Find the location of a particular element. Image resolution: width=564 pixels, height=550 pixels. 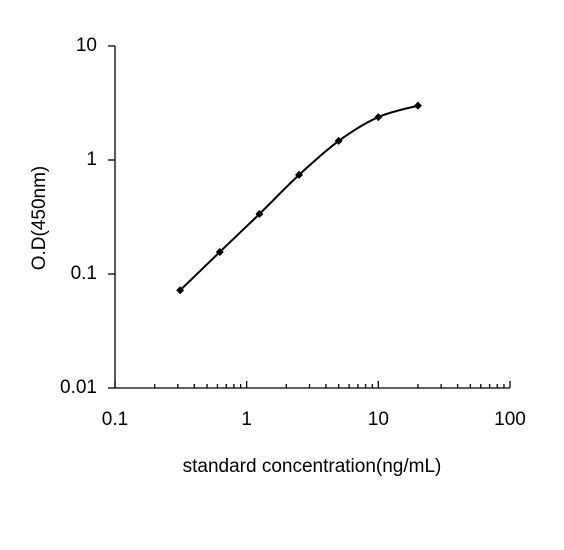

x-tick-label: 1 is located at coordinates (246, 419).